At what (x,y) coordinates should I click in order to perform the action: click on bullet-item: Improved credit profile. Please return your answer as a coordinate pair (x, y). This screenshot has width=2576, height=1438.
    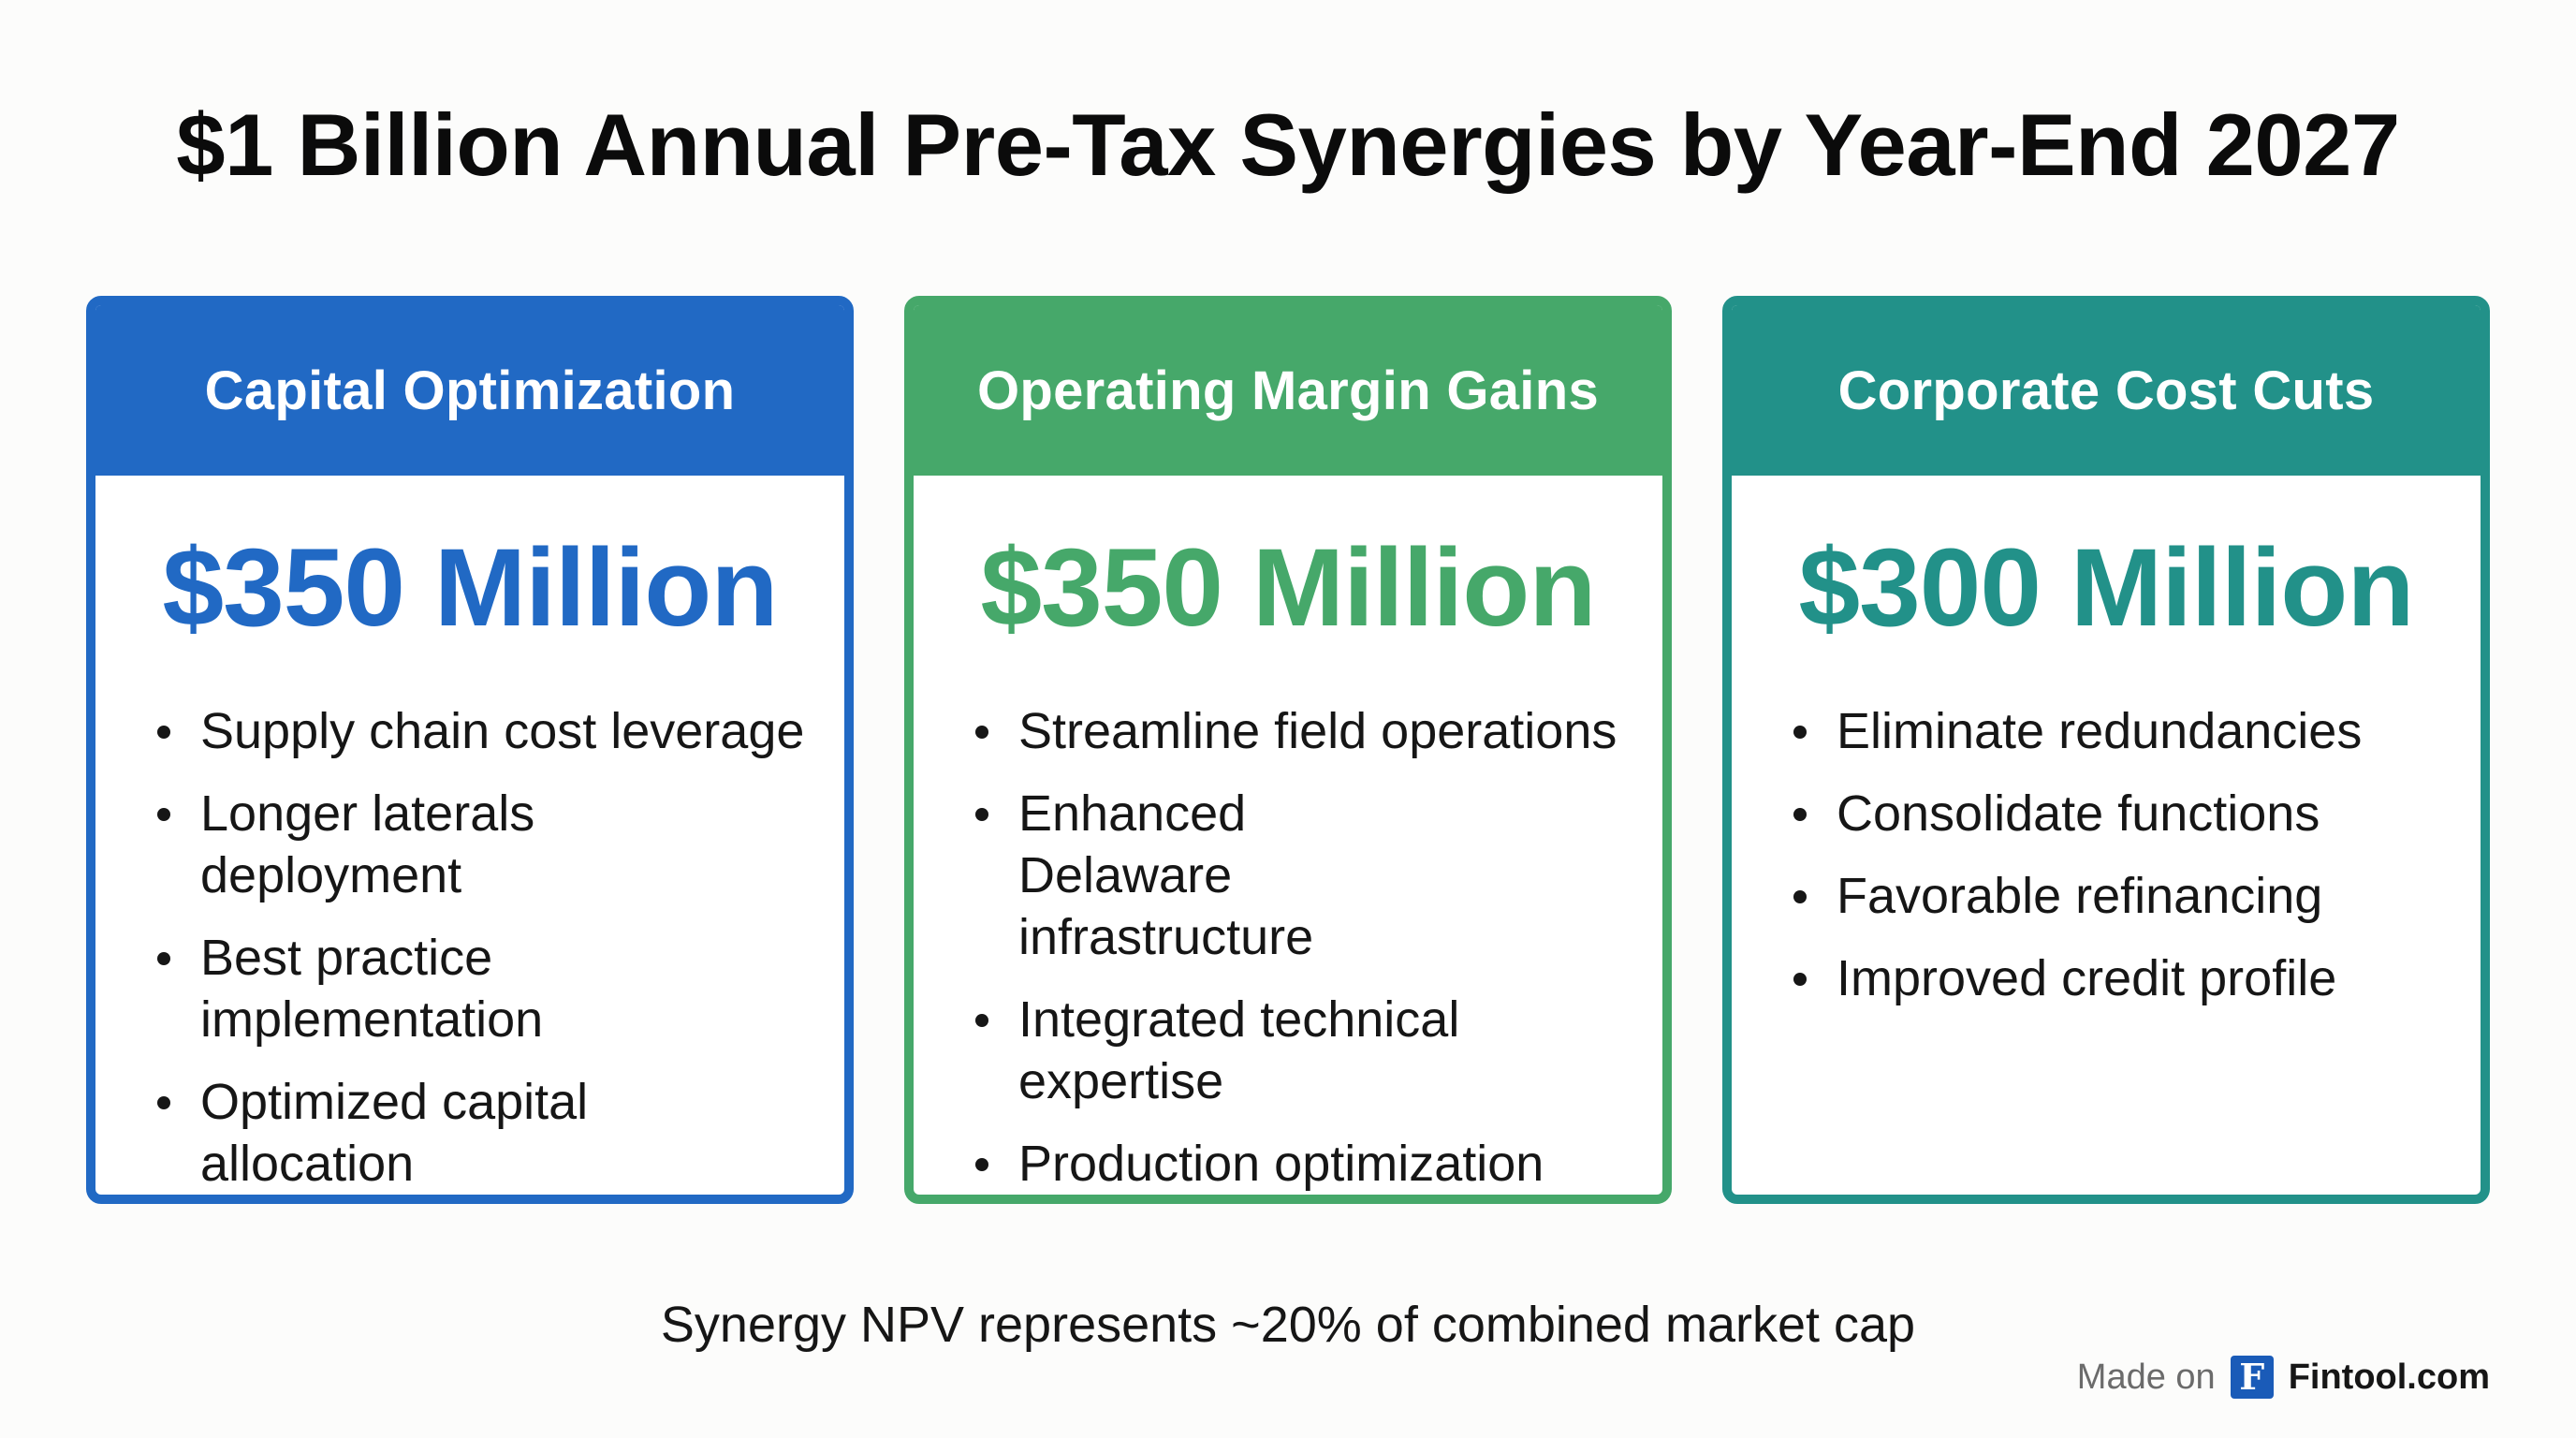
    Looking at the image, I should click on (2118, 978).